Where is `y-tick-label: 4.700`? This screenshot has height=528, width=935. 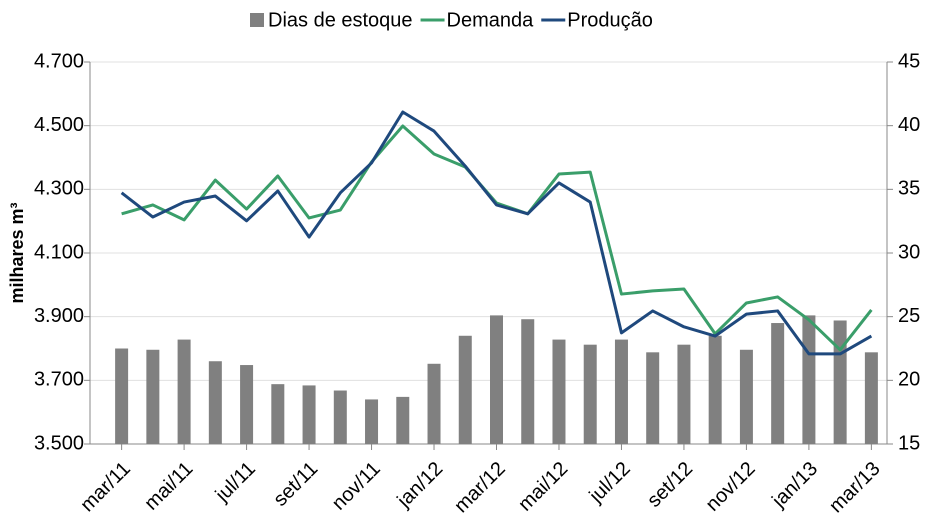
y-tick-label: 4.700 is located at coordinates (59, 61).